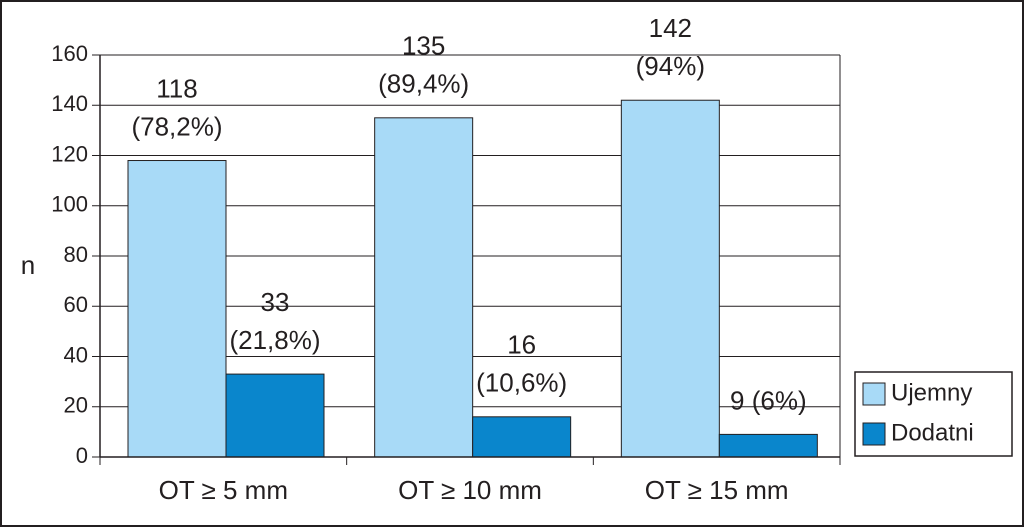 Image resolution: width=1024 pixels, height=527 pixels. Describe the element at coordinates (470, 490) in the screenshot. I see `x-tick-label: OT ≥ 10 mm` at that location.